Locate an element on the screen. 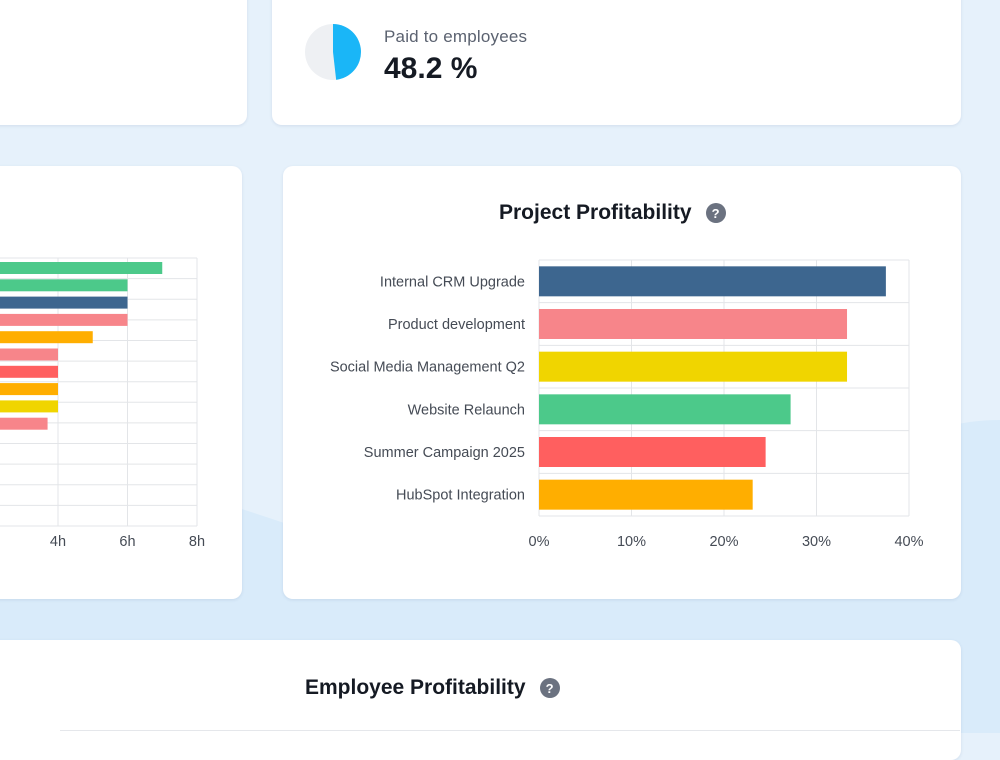 This screenshot has width=1000, height=760. summary-card-left is located at coordinates (123, 62).